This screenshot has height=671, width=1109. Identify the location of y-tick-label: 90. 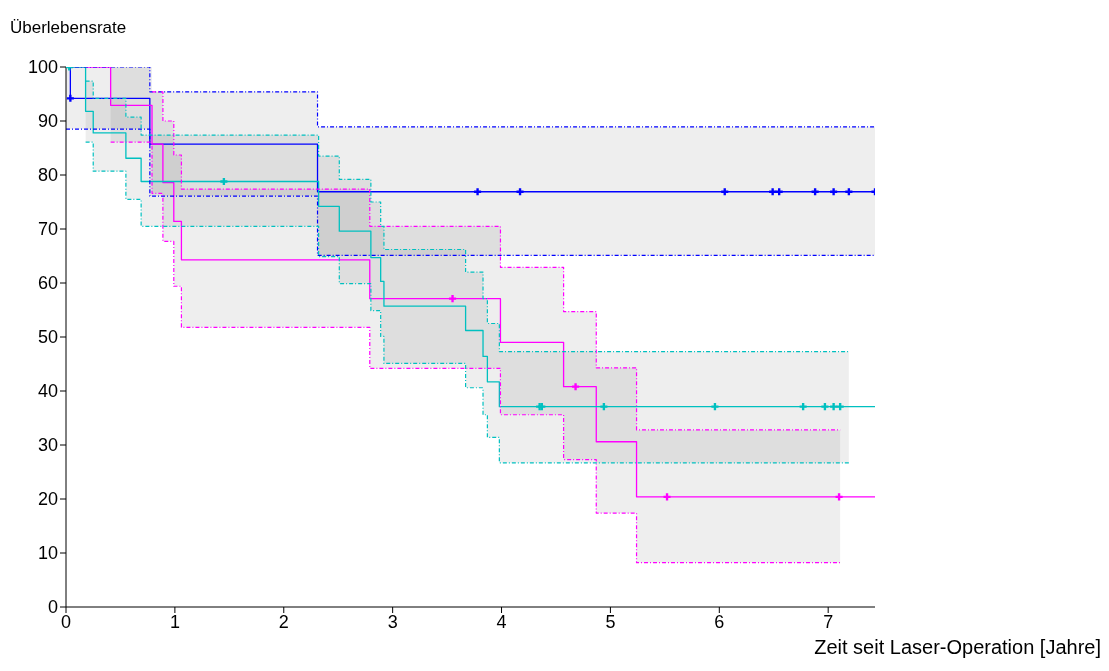
(47, 121).